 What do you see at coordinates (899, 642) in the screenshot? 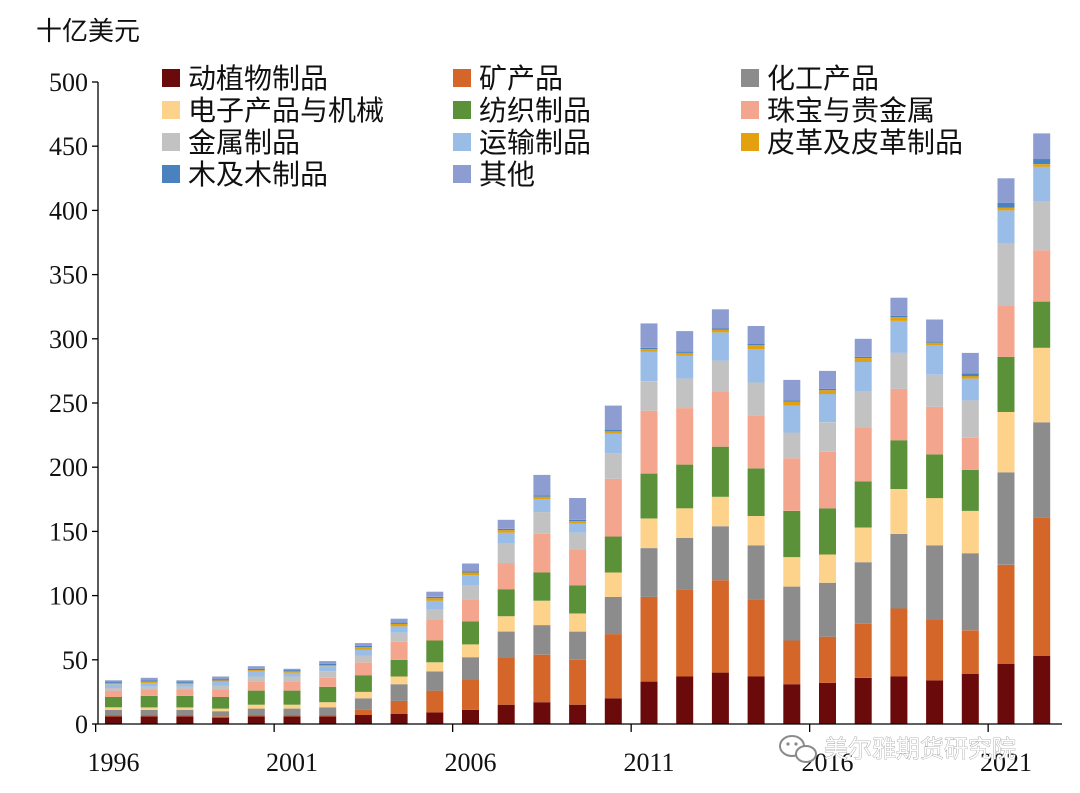
I see `bar-segment-2018-s1` at bounding box center [899, 642].